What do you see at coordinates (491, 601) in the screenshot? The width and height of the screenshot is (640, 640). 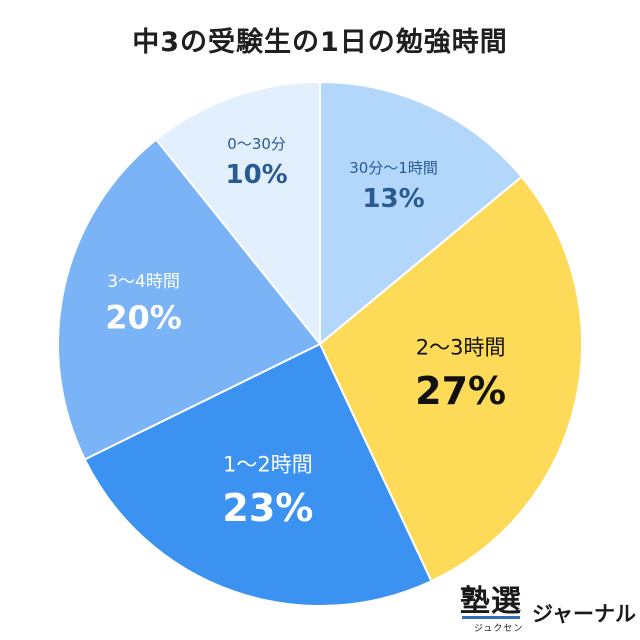 I see `logo-main-text: 塾選` at bounding box center [491, 601].